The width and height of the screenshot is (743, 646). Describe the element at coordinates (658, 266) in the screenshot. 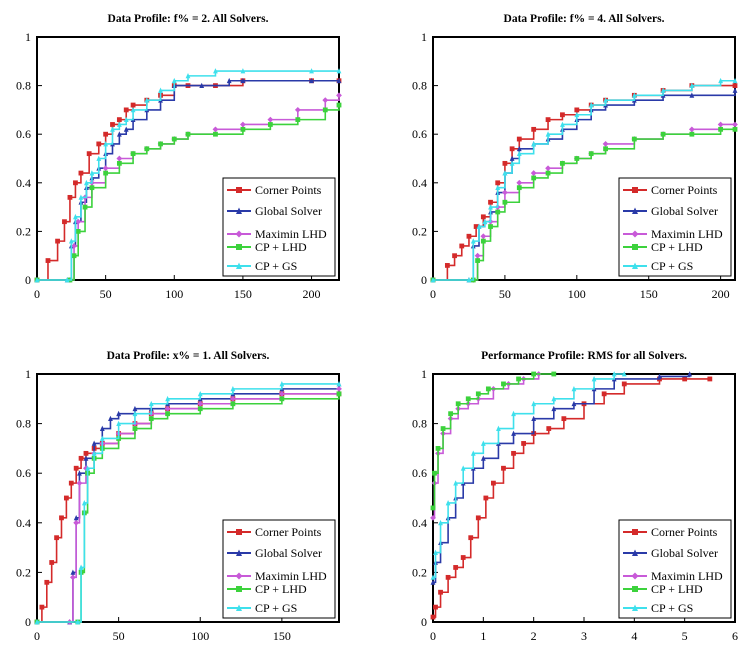

I see `legend-item: CP + GS` at that location.